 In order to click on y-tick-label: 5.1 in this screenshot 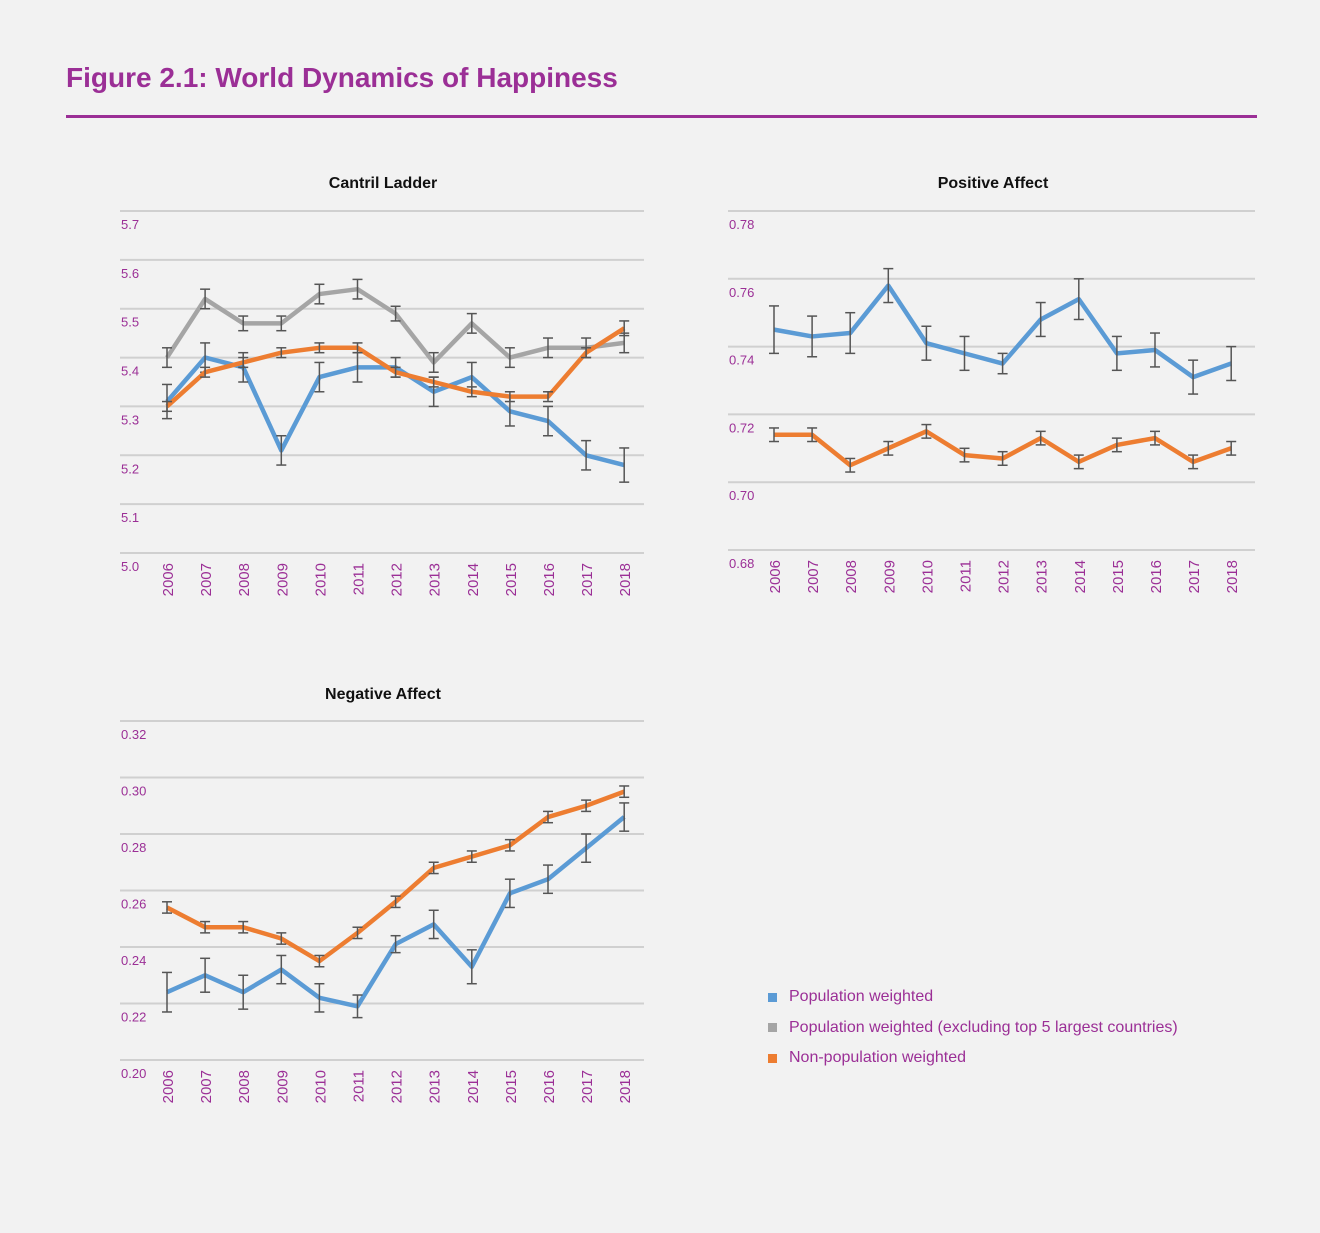, I will do `click(130, 517)`.